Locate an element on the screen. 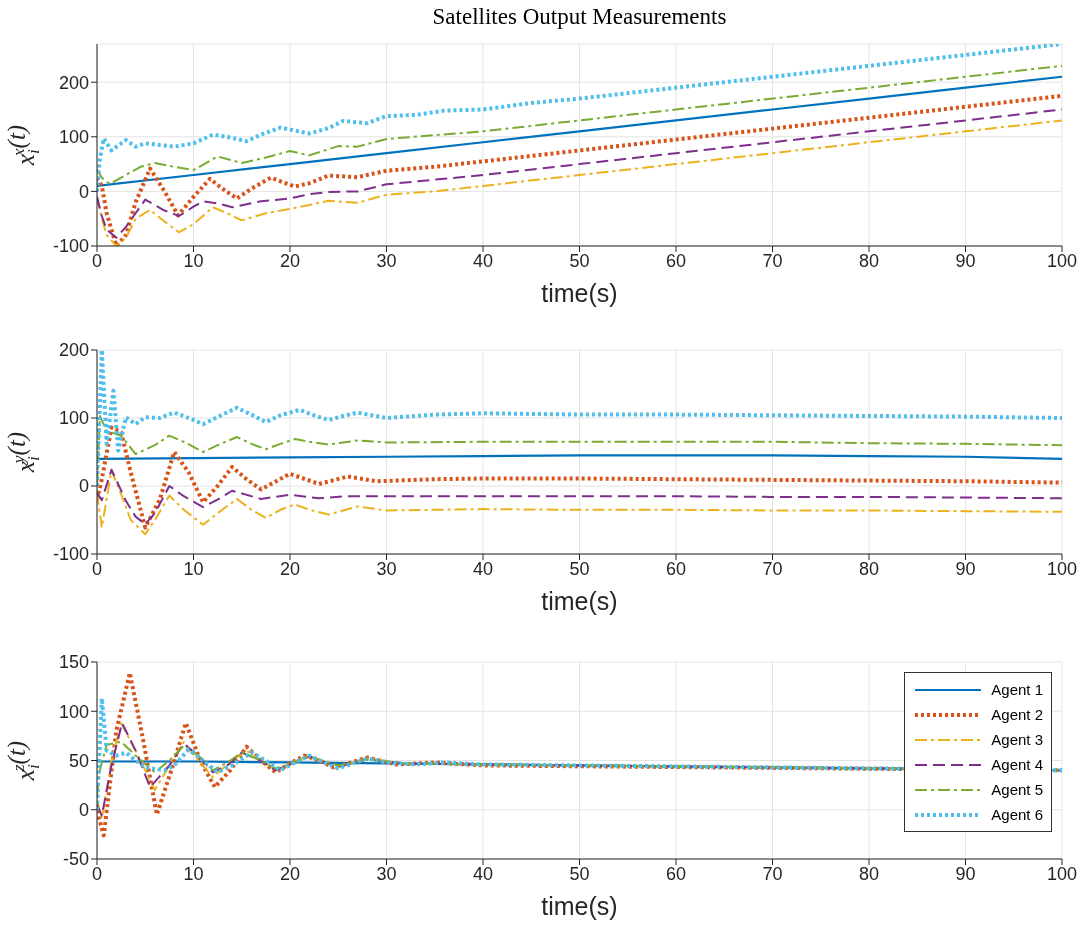 Image resolution: width=1084 pixels, height=939 pixels. chart-title: Satellites Output Measurements is located at coordinates (579, 17).